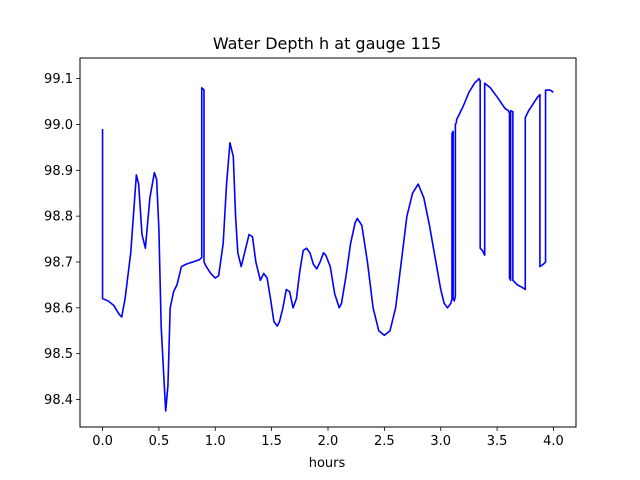 The width and height of the screenshot is (640, 480). Describe the element at coordinates (58, 125) in the screenshot. I see `y-tick-label: 99.0` at that location.